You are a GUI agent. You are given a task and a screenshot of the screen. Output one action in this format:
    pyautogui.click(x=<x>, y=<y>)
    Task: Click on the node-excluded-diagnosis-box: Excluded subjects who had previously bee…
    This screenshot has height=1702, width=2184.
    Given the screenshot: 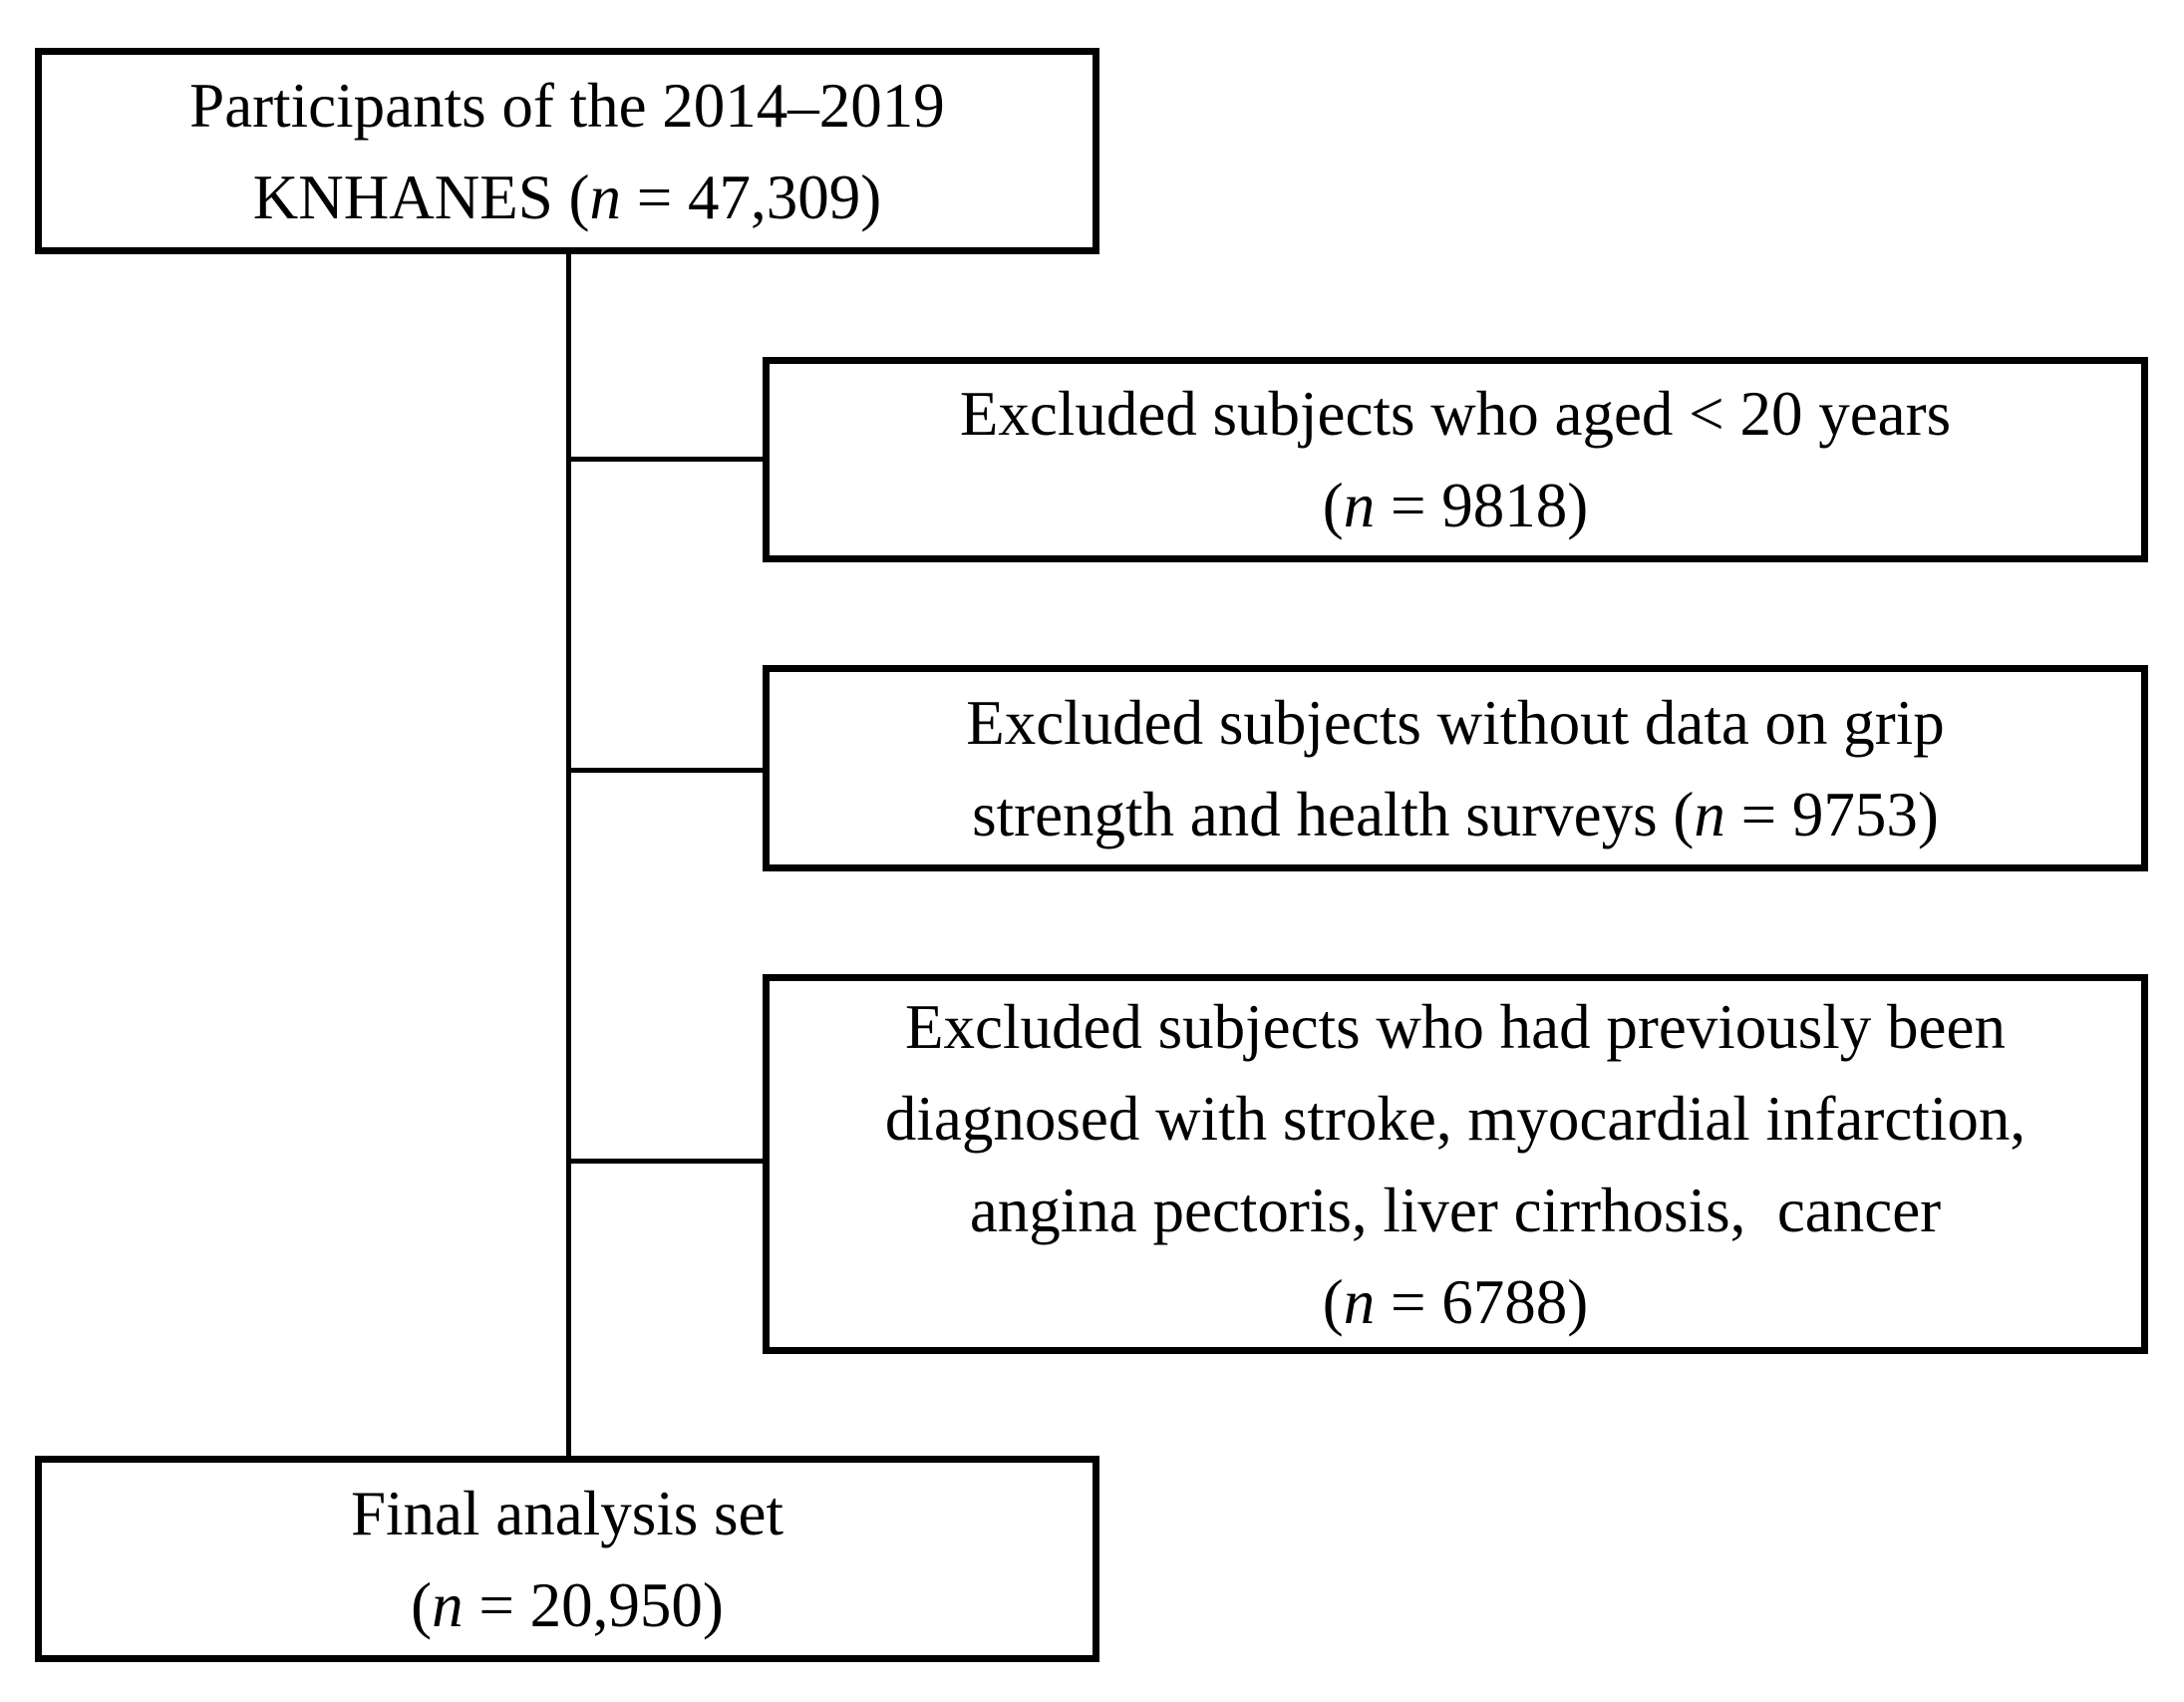 What is the action you would take?
    pyautogui.click(x=1455, y=1164)
    